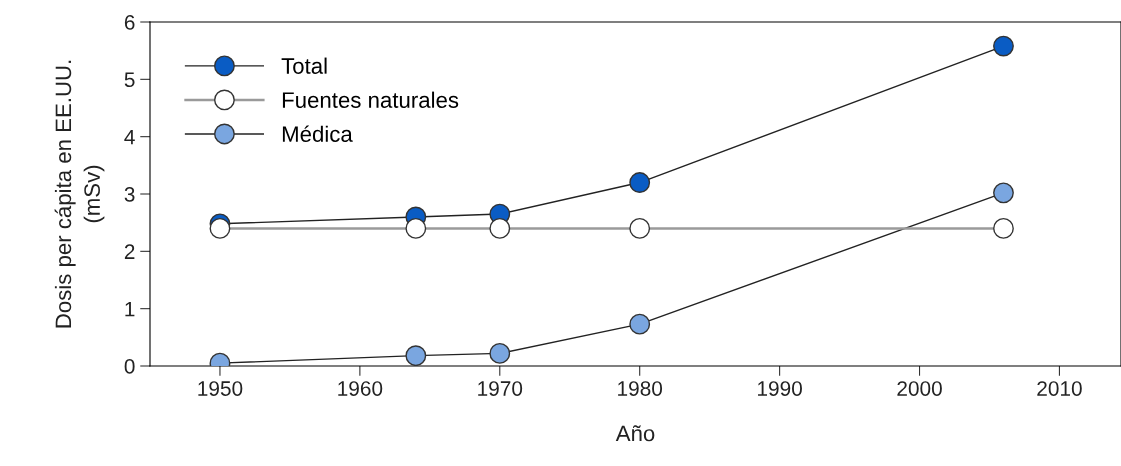 The height and width of the screenshot is (466, 1121). Describe the element at coordinates (129, 194) in the screenshot. I see `y-tick-label: 3` at that location.